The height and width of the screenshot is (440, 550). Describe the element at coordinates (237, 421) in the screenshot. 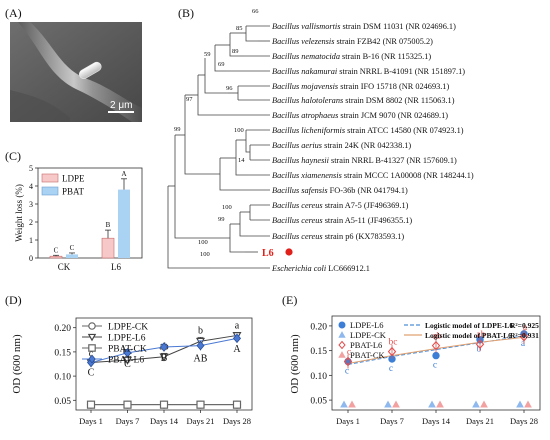

I see `x-tick-label: Days 28` at that location.